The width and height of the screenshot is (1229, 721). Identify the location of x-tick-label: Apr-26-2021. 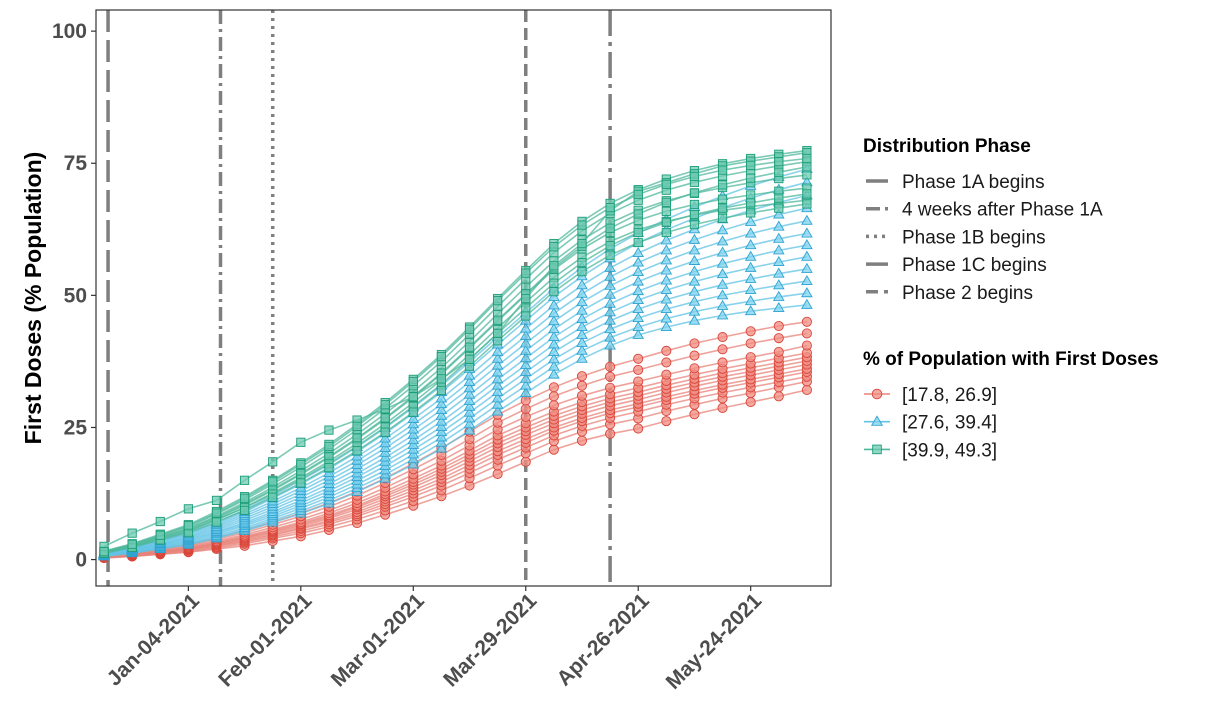
(603, 640).